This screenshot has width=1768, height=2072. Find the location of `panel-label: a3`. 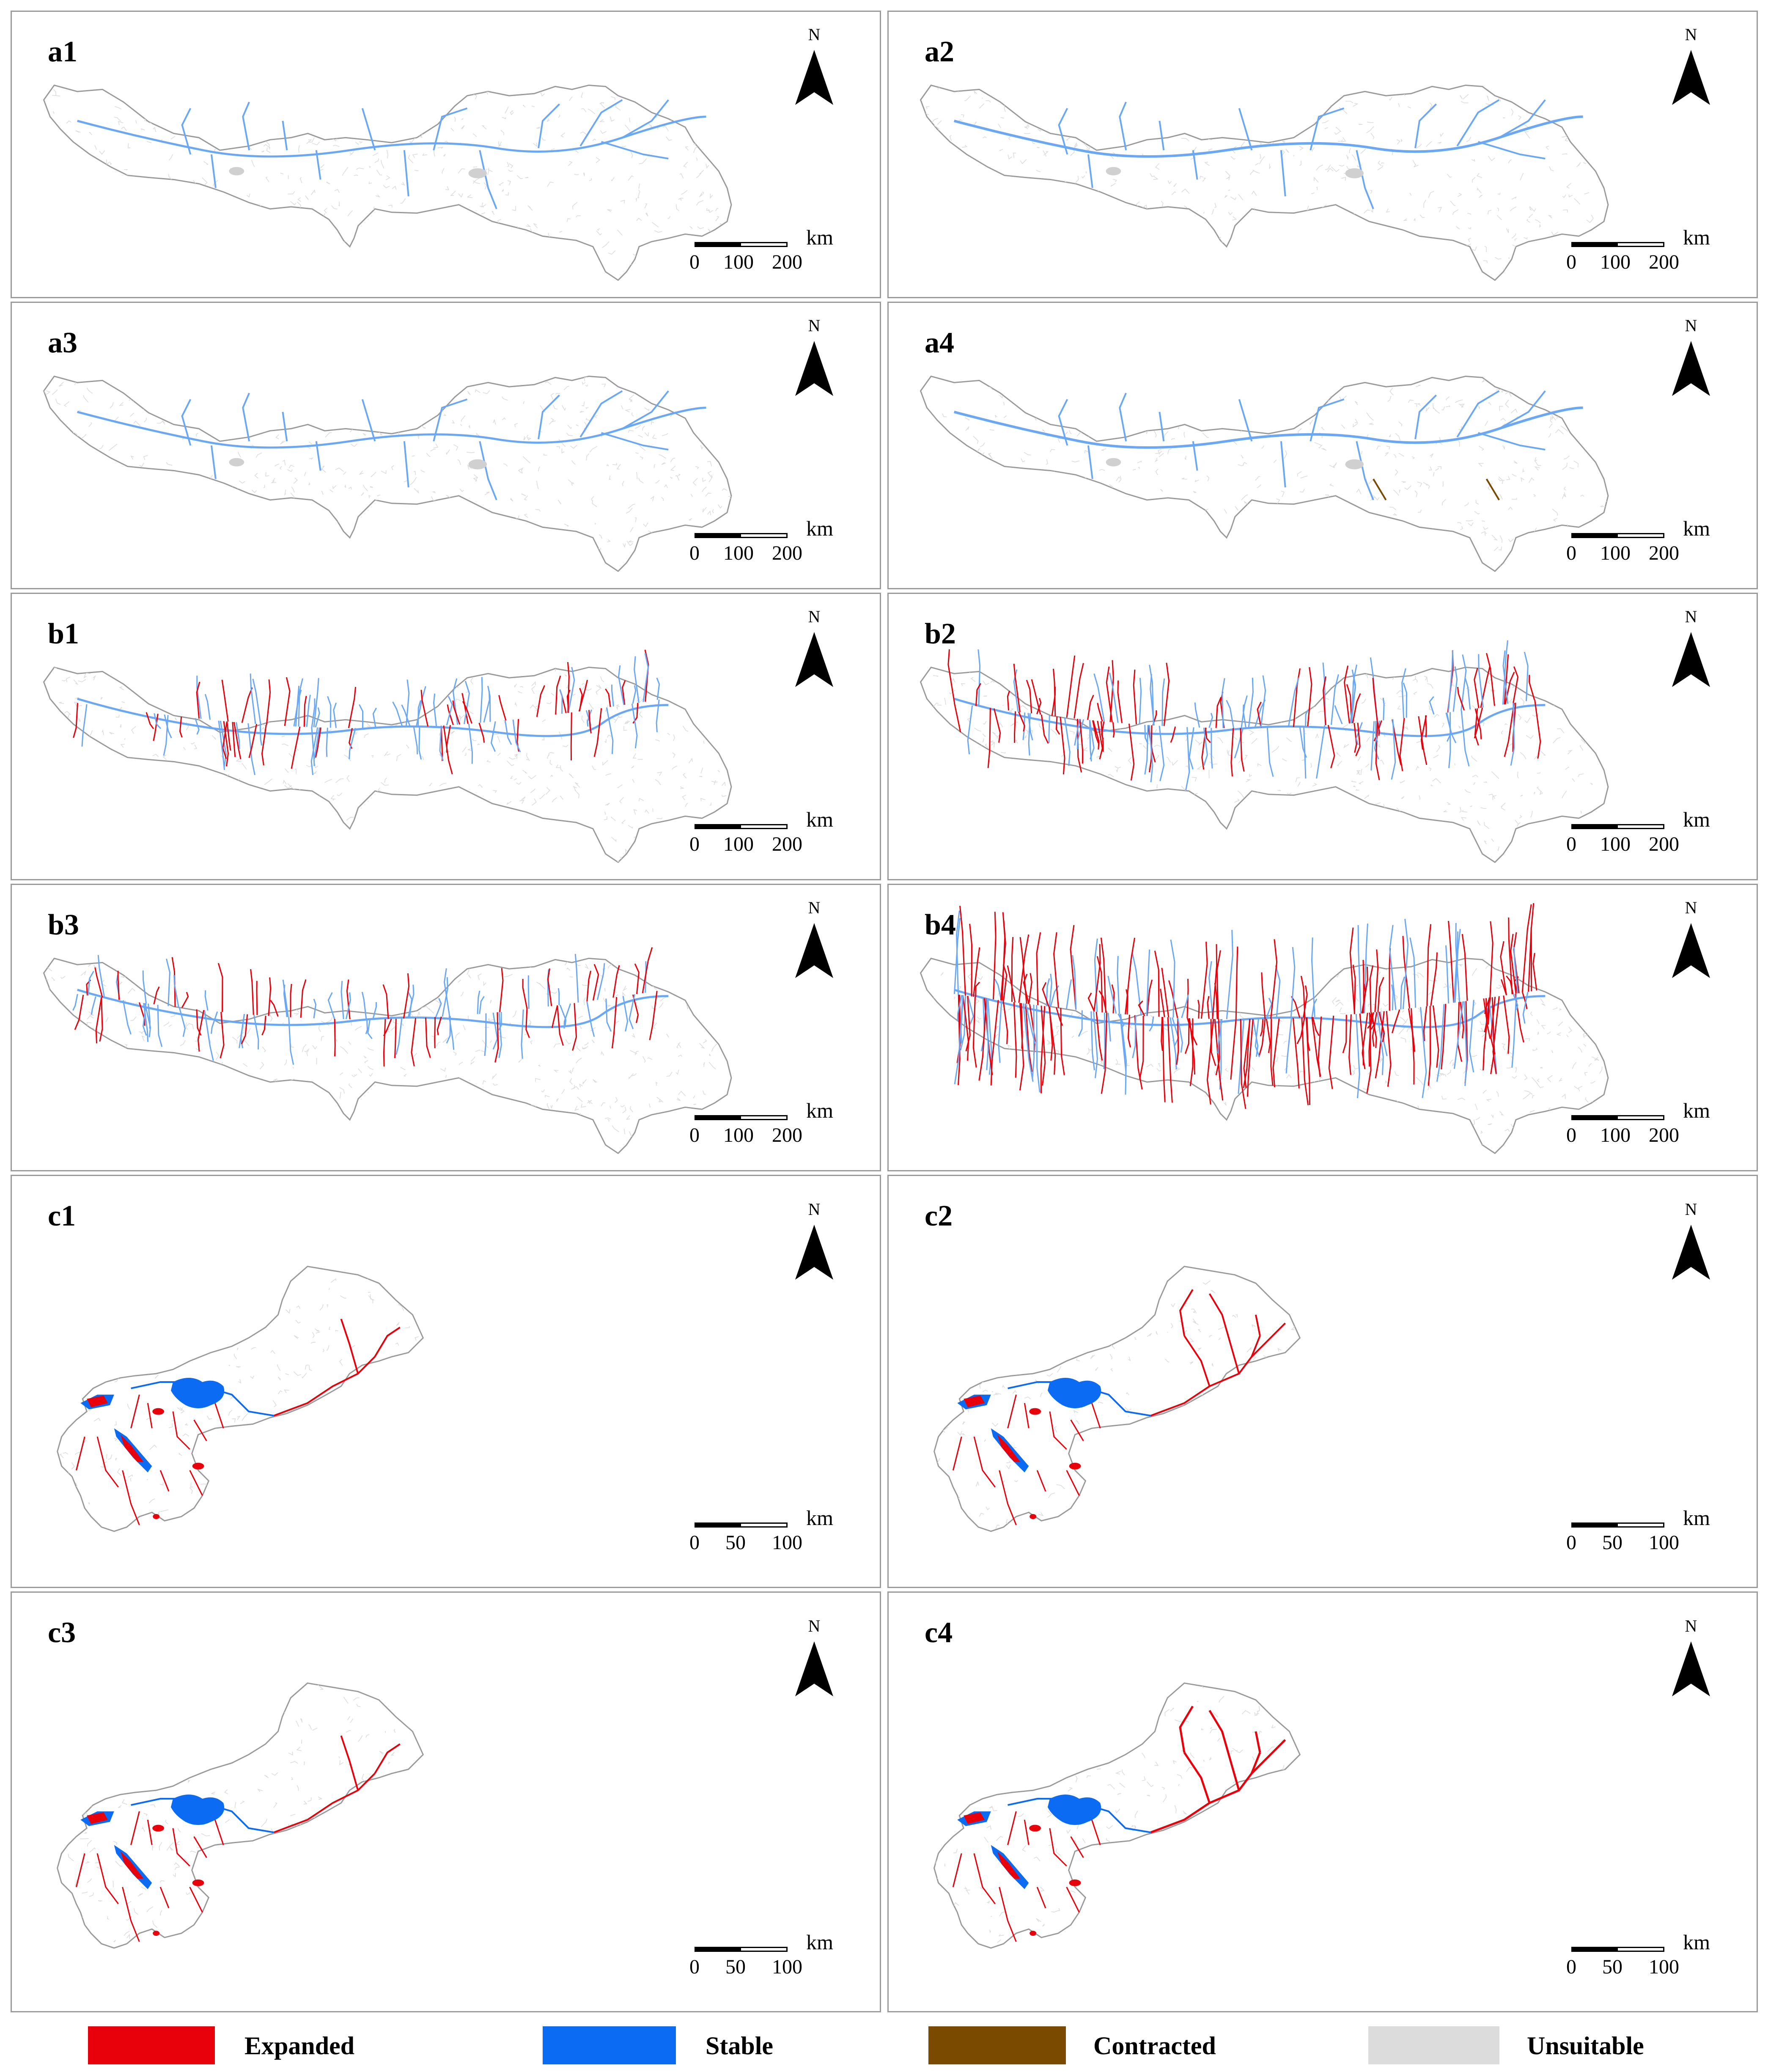

panel-label: a3 is located at coordinates (62, 343).